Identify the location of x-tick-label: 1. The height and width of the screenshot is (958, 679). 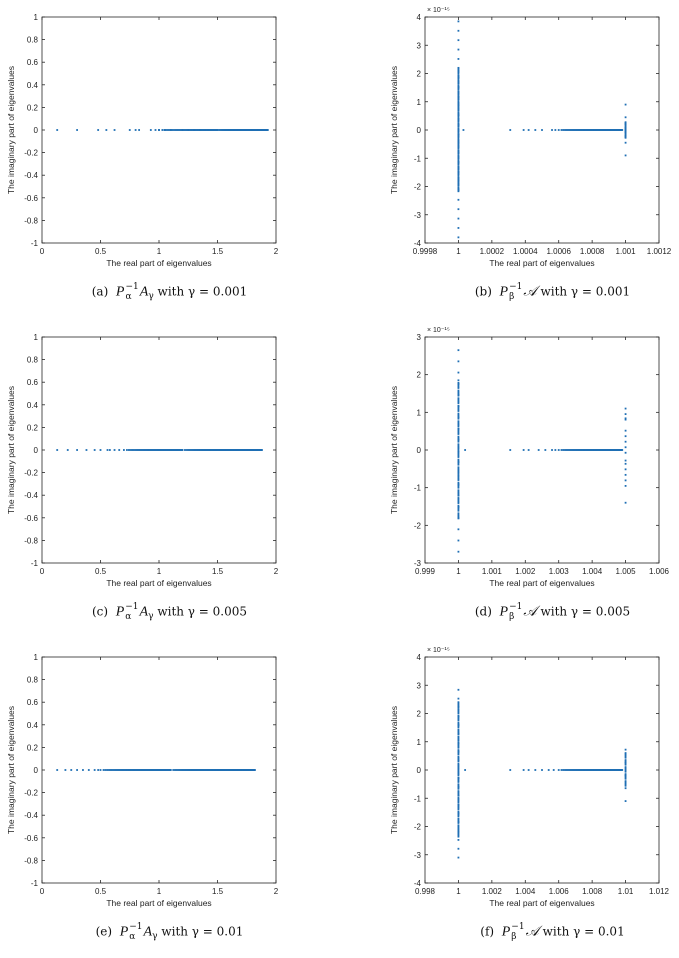
(458, 251).